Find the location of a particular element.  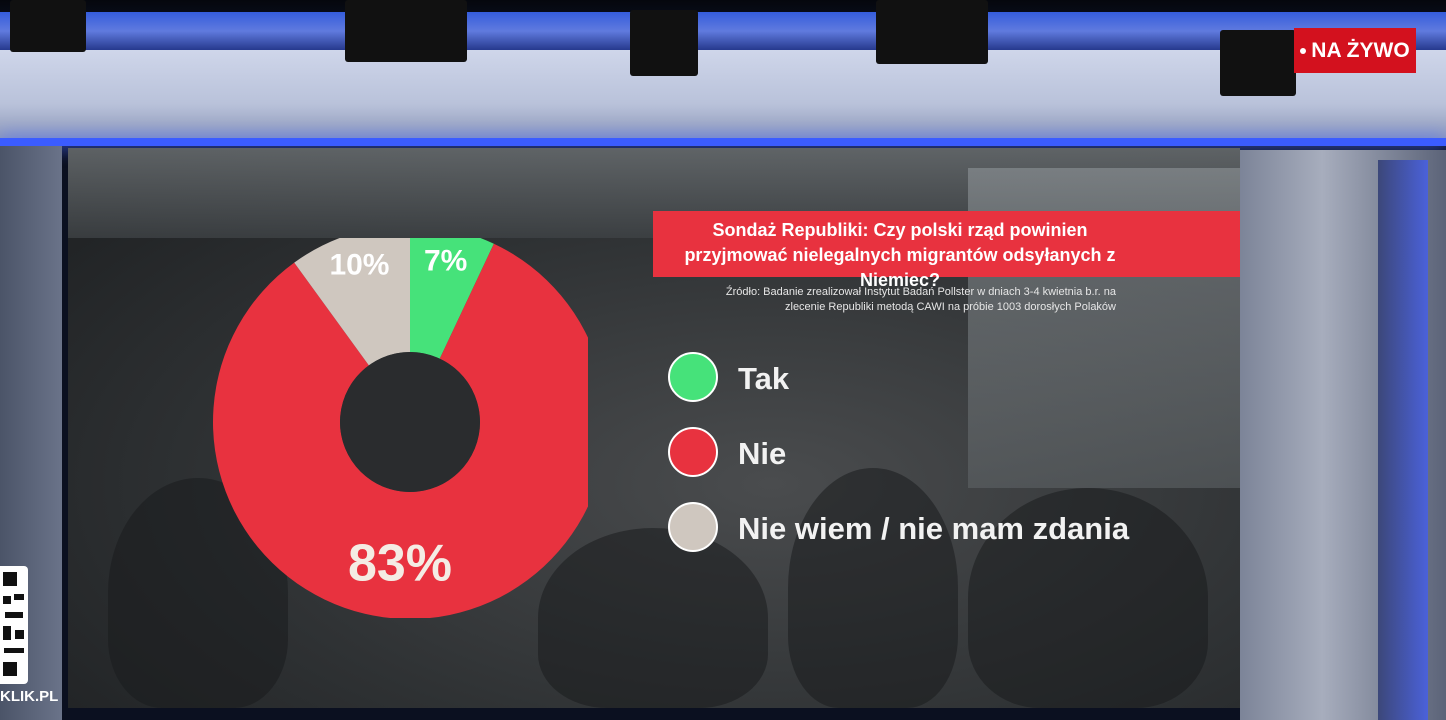

slice-label-tak: 7% is located at coordinates (445, 260).